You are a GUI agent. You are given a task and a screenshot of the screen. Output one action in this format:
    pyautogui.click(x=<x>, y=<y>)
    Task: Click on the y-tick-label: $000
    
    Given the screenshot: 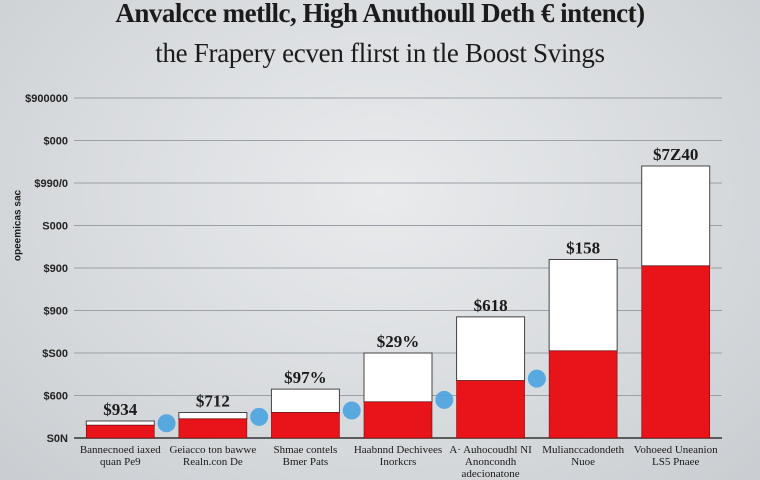 What is the action you would take?
    pyautogui.click(x=56, y=142)
    